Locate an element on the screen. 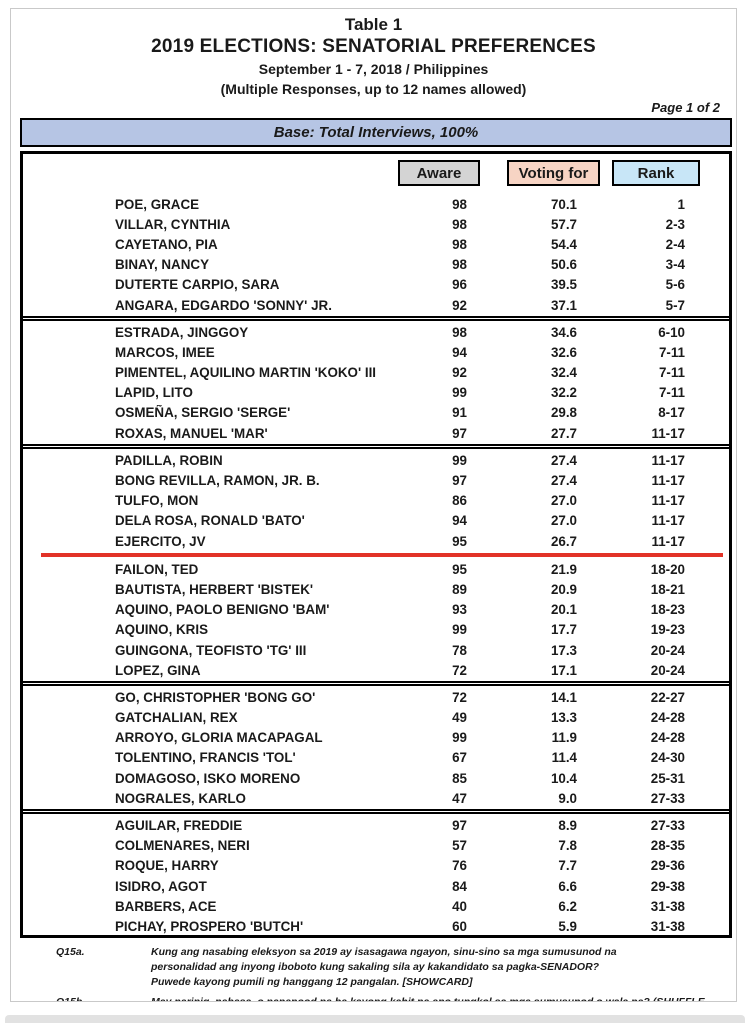  aware-value: 49 is located at coordinates (459, 718).